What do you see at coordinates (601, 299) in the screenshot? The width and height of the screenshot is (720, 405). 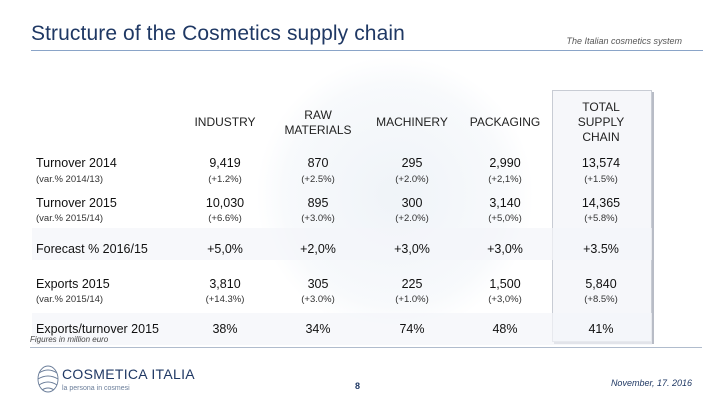 I see `table-cell-variation: (+8.5%)` at bounding box center [601, 299].